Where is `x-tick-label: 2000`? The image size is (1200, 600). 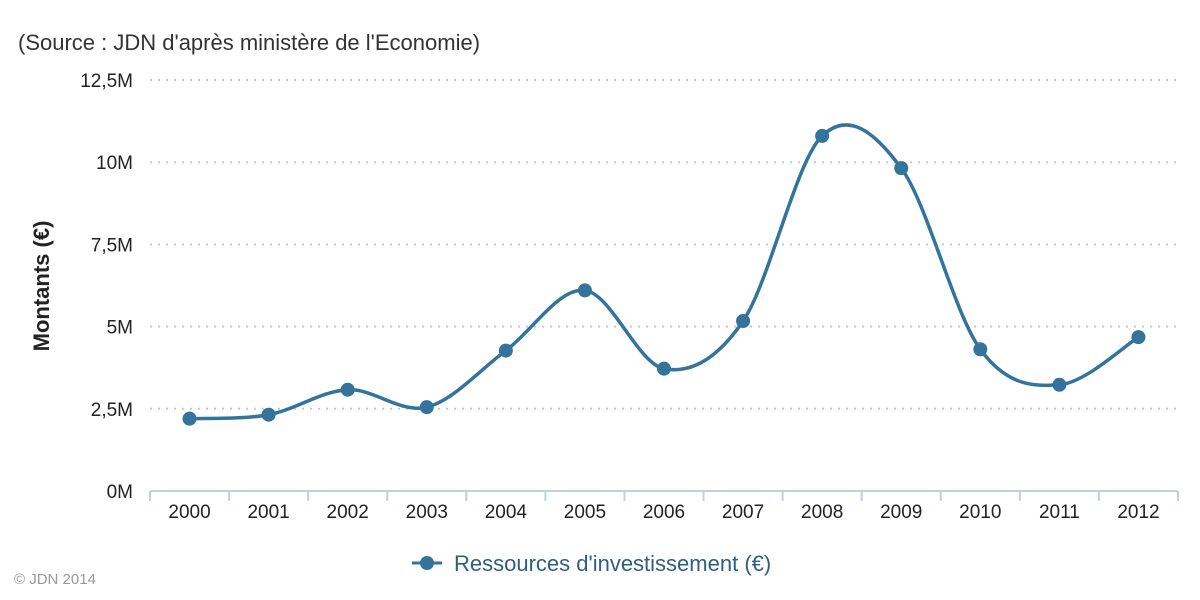
x-tick-label: 2000 is located at coordinates (189, 512).